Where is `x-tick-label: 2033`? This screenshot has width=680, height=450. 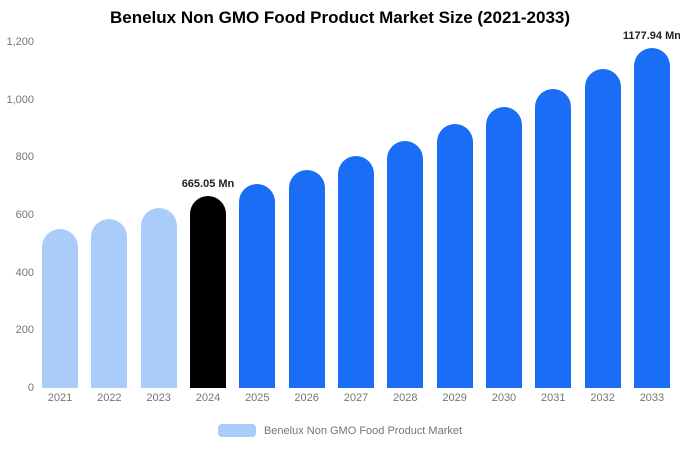 x-tick-label: 2033 is located at coordinates (652, 398).